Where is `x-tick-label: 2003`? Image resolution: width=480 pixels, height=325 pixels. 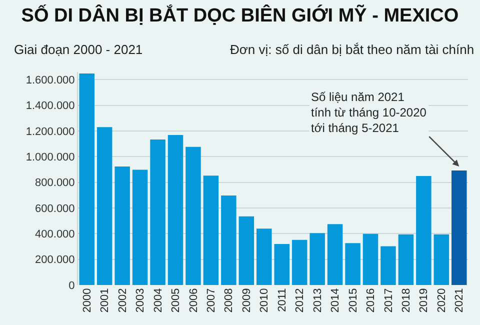 x-tick-label: 2003 is located at coordinates (140, 300).